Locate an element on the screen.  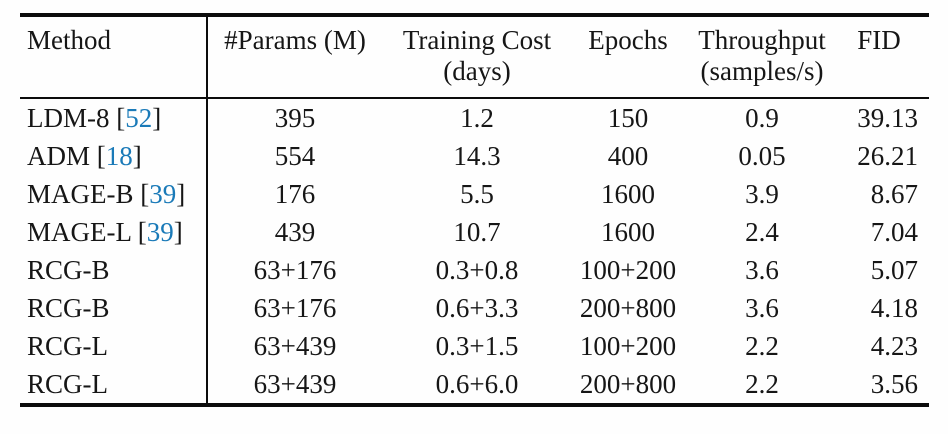
column-header-label: #Params (M) is located at coordinates (295, 40).